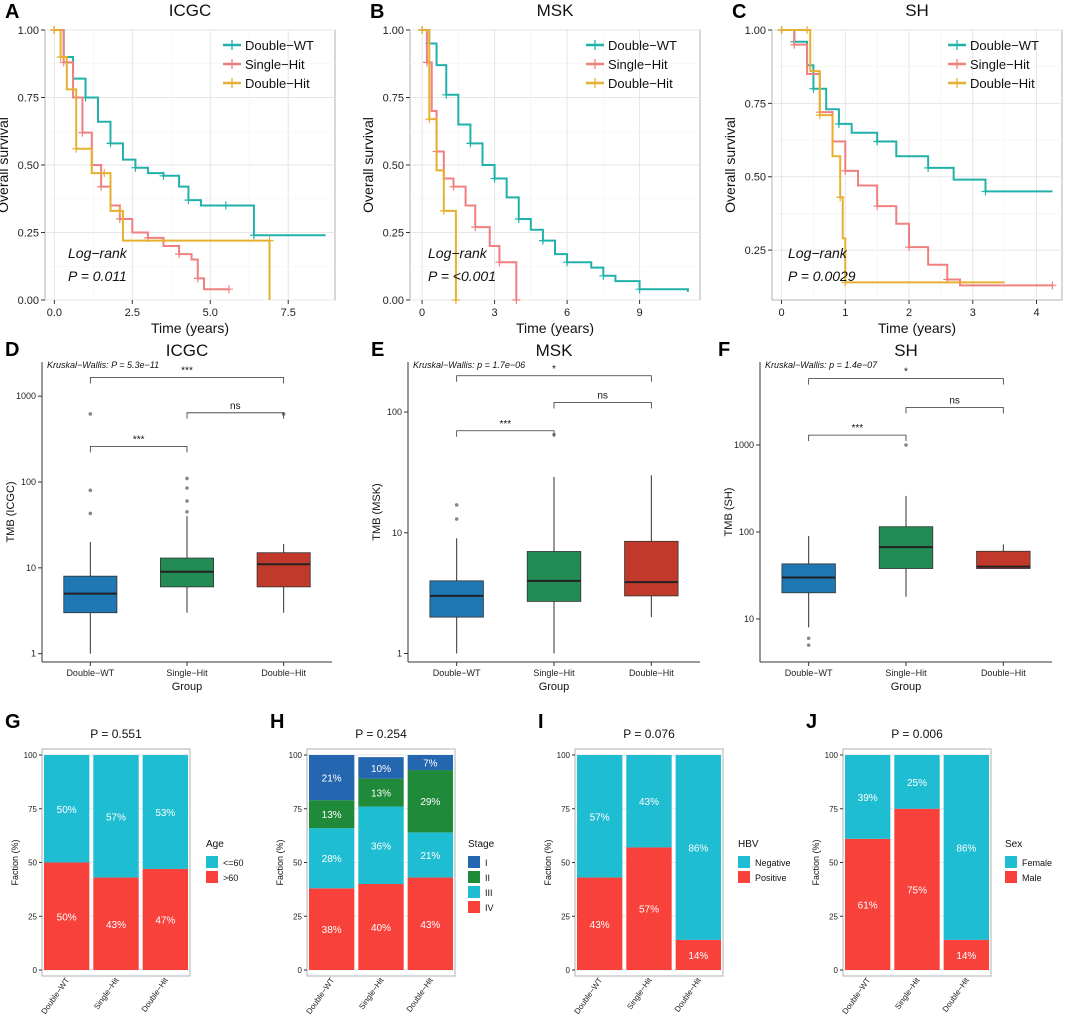 The width and height of the screenshot is (1065, 1023). Describe the element at coordinates (554, 576) in the screenshot. I see `box-iqr` at that location.